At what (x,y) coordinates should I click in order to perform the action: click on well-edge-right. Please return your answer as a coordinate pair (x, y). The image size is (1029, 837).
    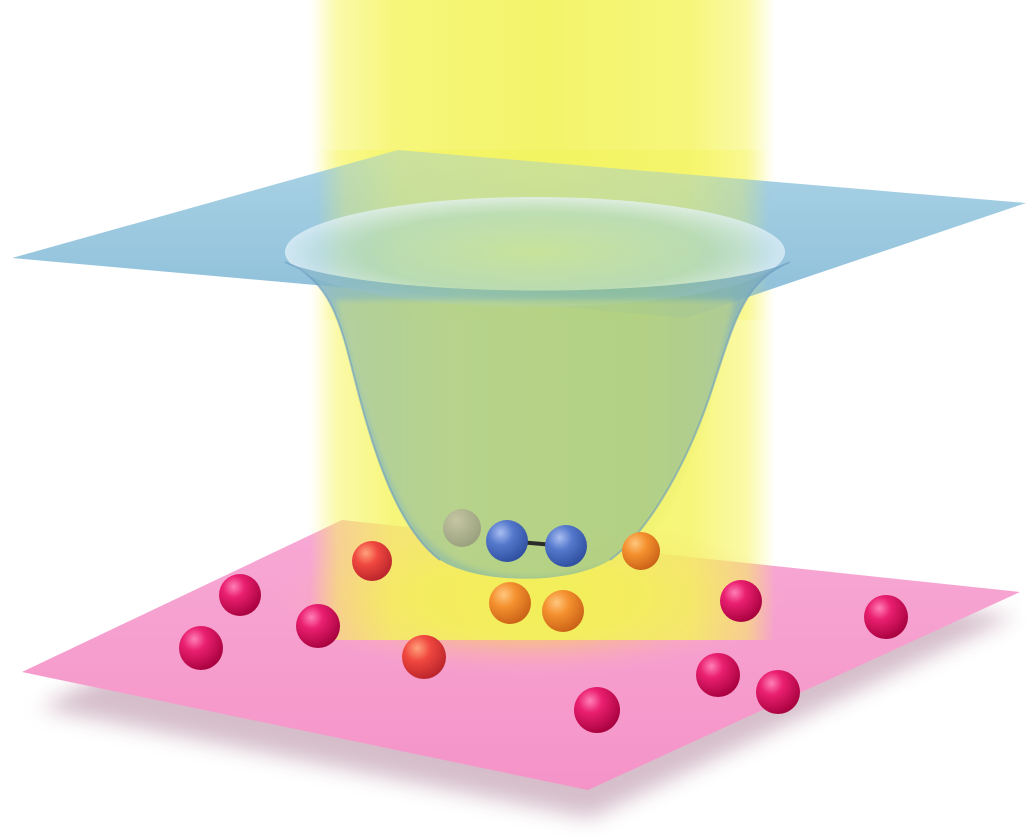
    Looking at the image, I should click on (700, 411).